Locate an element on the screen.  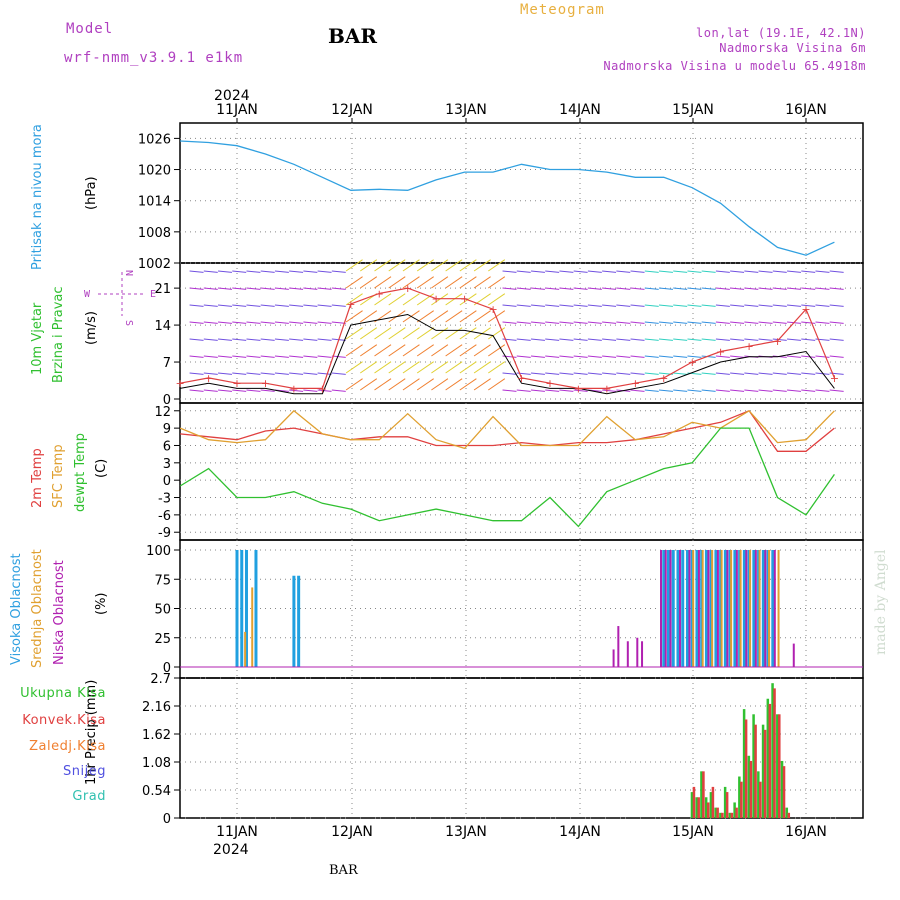
date-label-bottom: 14JAN is located at coordinates (580, 832).